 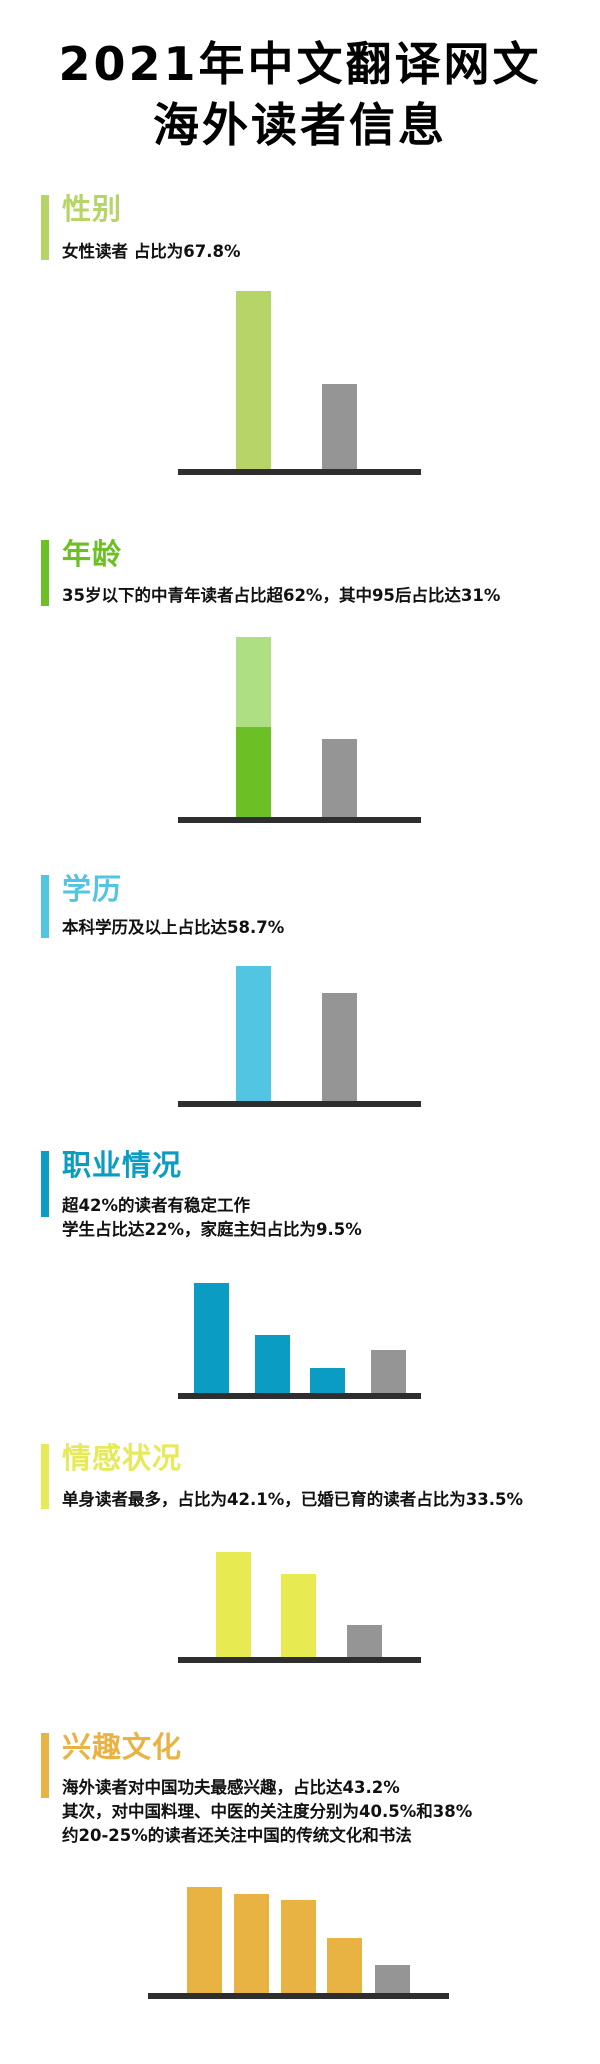 I want to click on section-description: 超42%的读者有稳定工作, so click(x=156, y=1205).